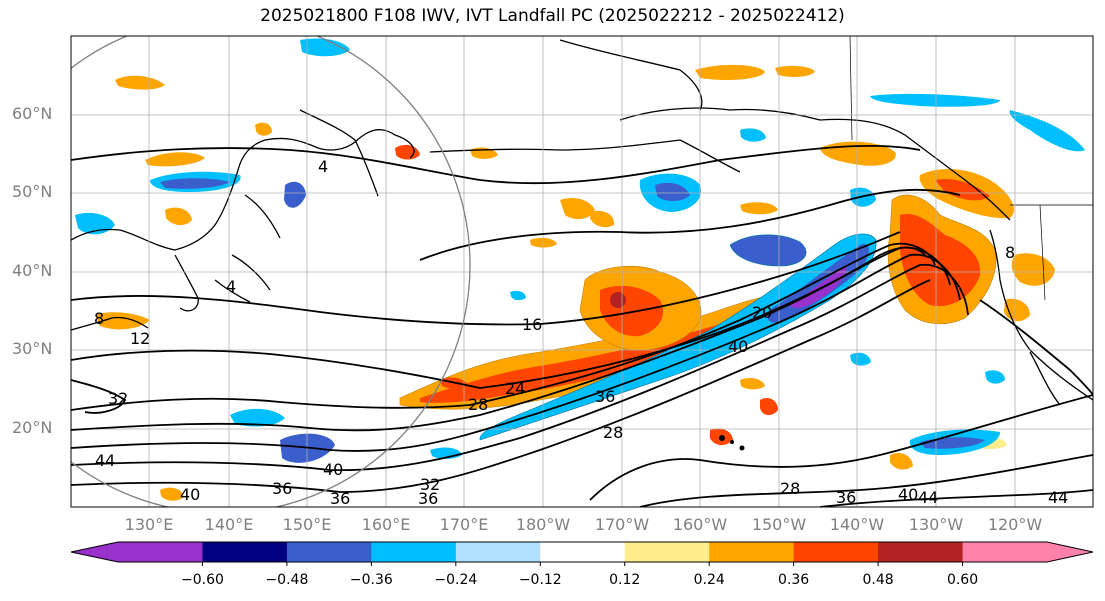  I want to click on colorbar, so click(582, 553).